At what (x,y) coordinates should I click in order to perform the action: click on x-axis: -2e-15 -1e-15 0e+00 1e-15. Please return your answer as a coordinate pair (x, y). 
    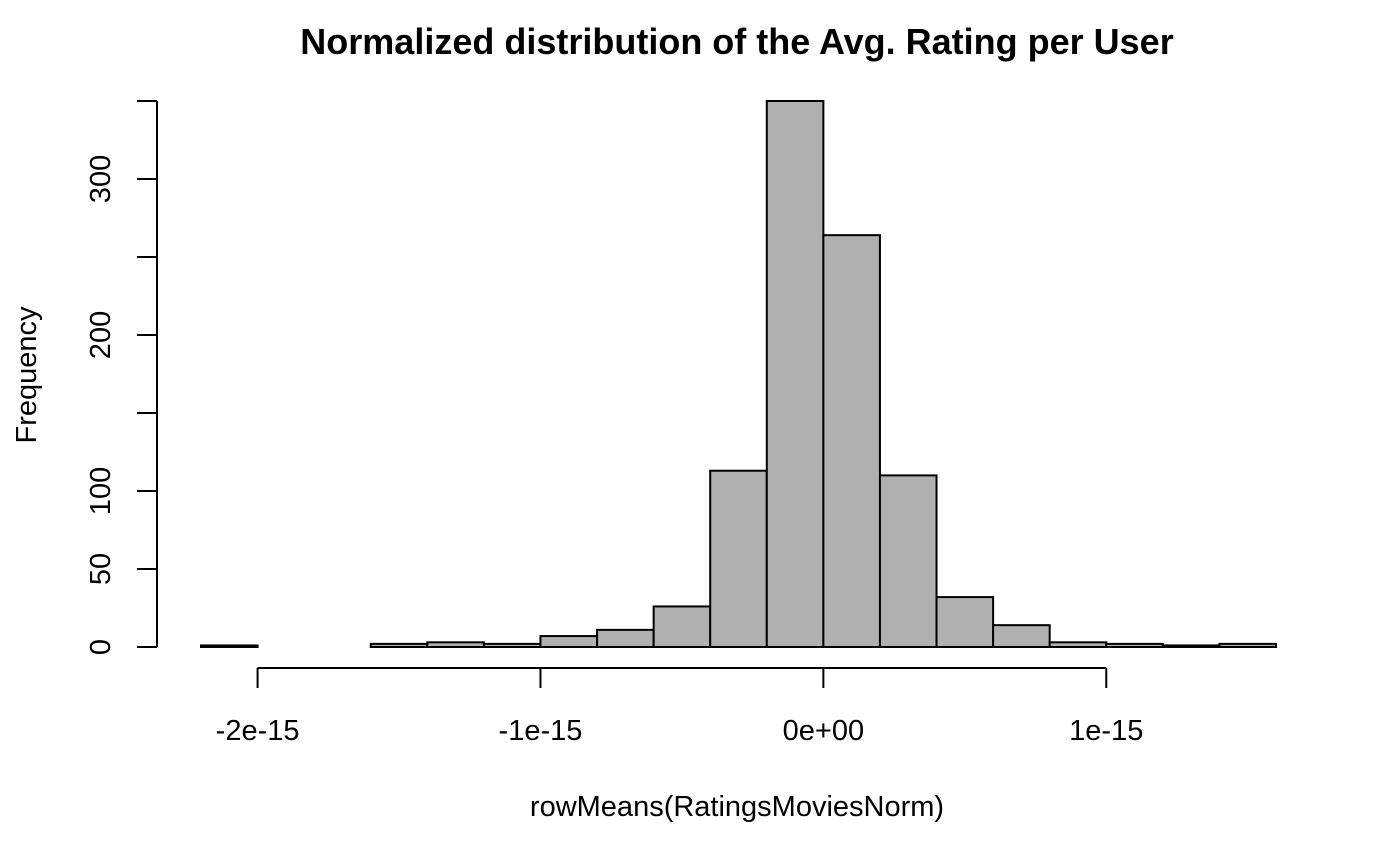
    Looking at the image, I should click on (679, 707).